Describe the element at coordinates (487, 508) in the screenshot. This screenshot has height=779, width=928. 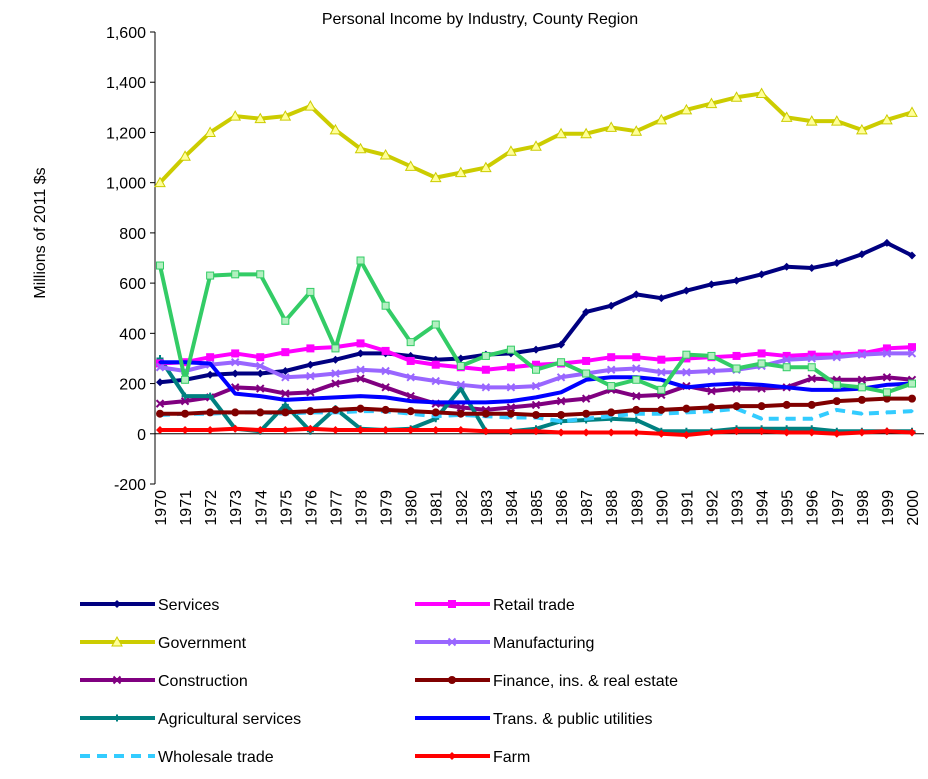
I see `x-tick-label: 1983` at that location.